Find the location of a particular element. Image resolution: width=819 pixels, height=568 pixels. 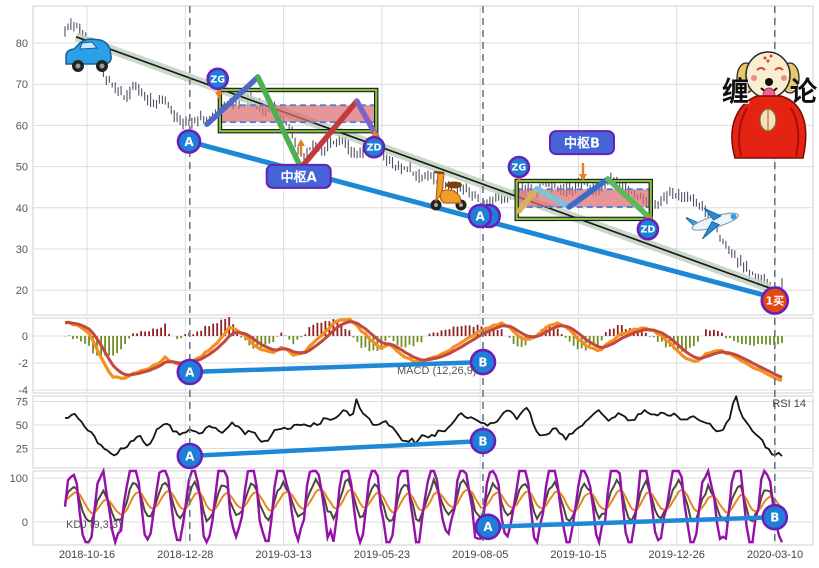

marker-main-zd-6: ZD is located at coordinates (648, 229).